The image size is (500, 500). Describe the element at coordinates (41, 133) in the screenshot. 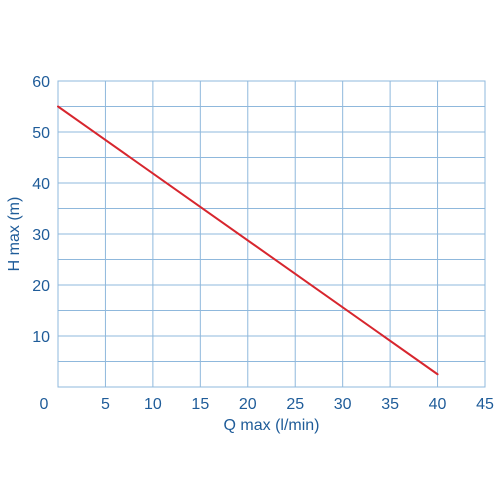

I see `y-tick-label: 50` at that location.